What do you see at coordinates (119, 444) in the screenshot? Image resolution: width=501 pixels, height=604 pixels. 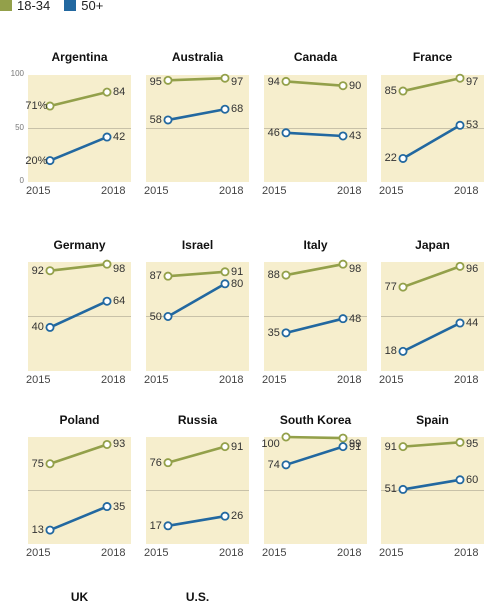 I see `value-label-young-2018: 93` at bounding box center [119, 444].